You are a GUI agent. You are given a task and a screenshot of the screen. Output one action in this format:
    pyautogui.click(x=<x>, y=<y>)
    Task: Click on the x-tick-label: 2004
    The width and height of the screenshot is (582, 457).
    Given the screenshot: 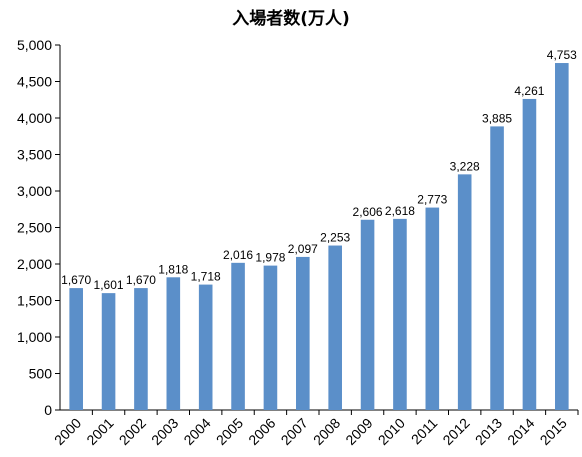 What is the action you would take?
    pyautogui.click(x=196, y=431)
    